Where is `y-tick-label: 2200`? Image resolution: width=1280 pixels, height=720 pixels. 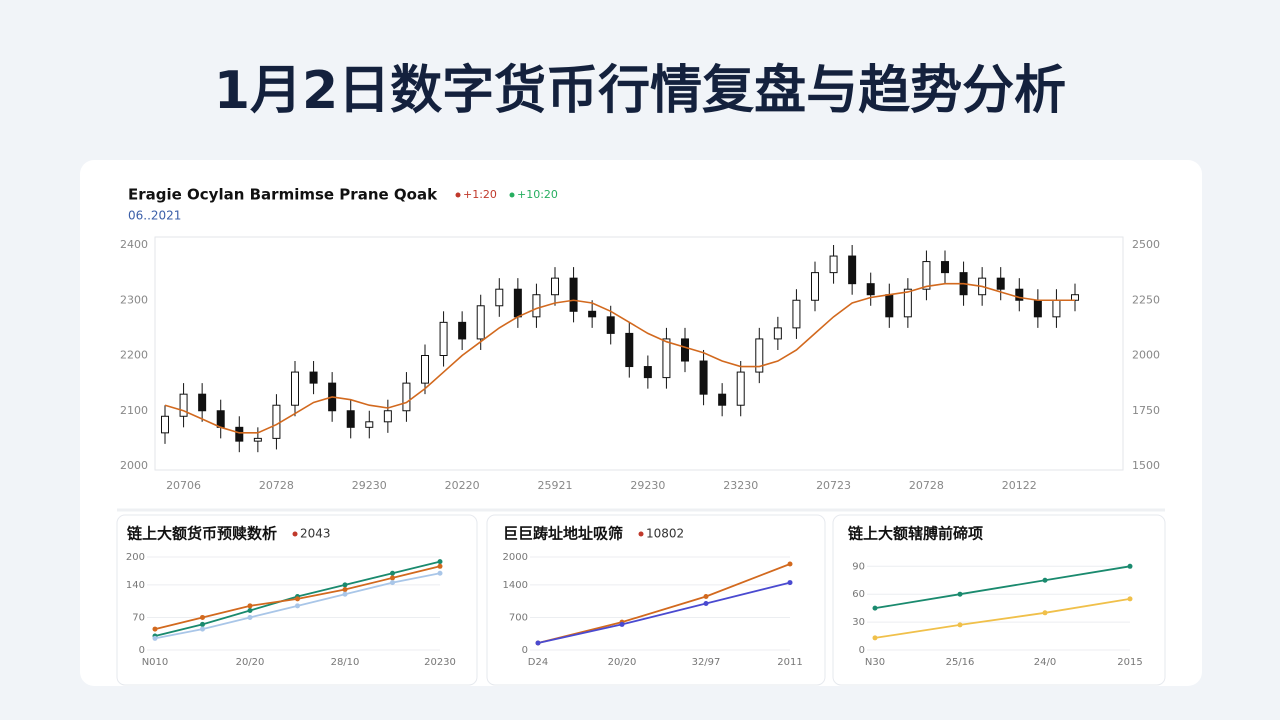
y-tick-label: 2200 is located at coordinates (134, 355).